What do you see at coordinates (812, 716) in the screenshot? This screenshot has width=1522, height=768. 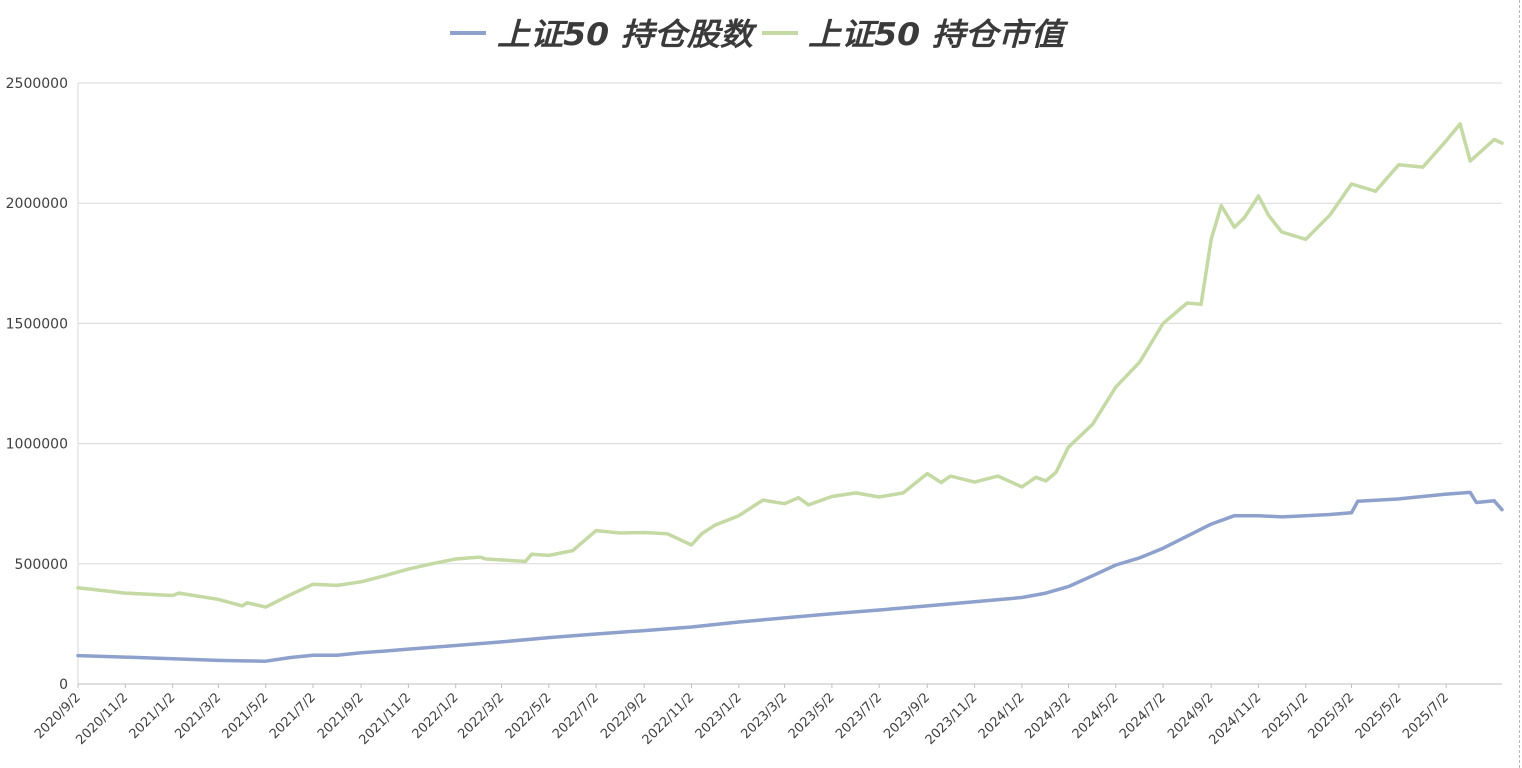 I see `x-tick-label: 2023/5/2` at bounding box center [812, 716].